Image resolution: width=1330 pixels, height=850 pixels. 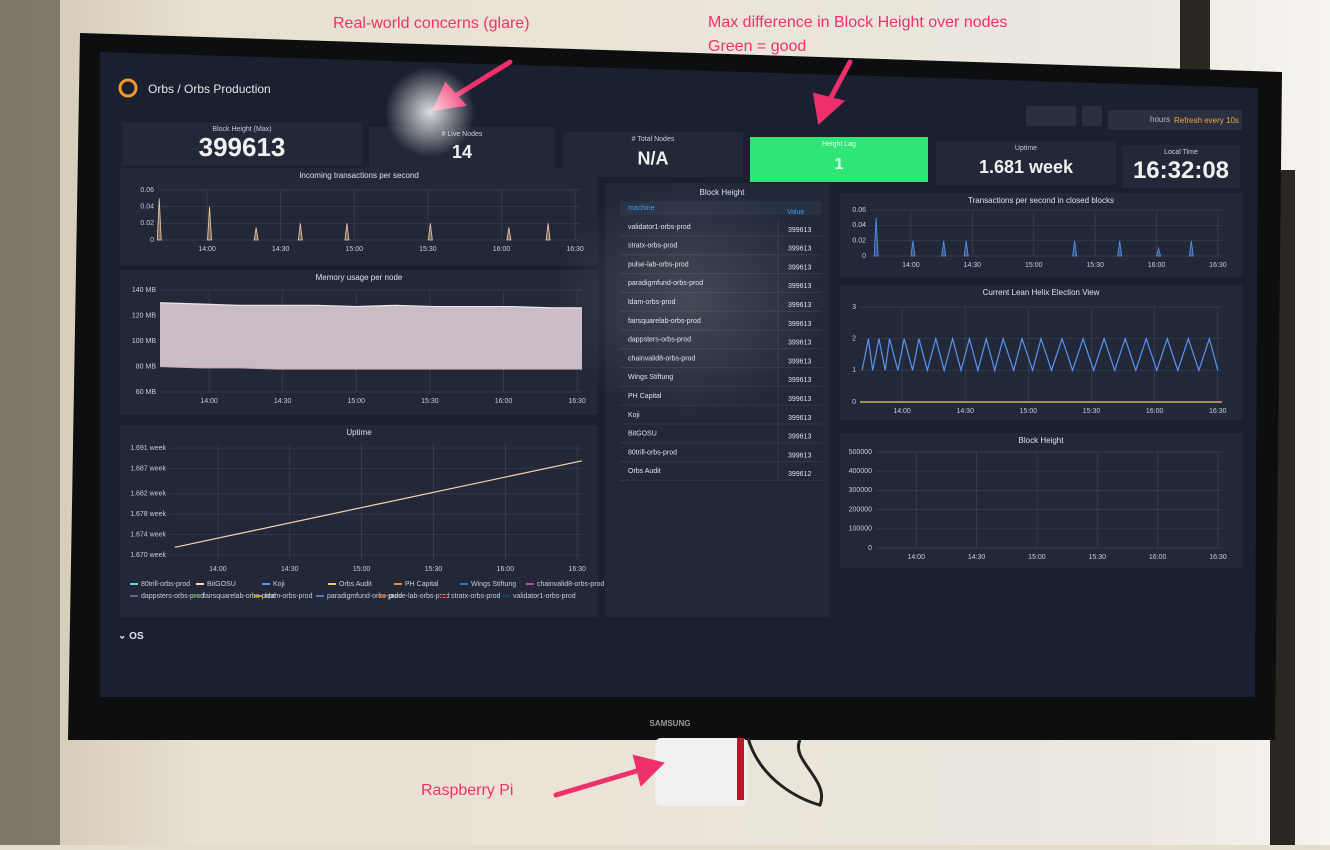 What do you see at coordinates (422, 584) in the screenshot?
I see `legend-label: PH Capital` at bounding box center [422, 584].